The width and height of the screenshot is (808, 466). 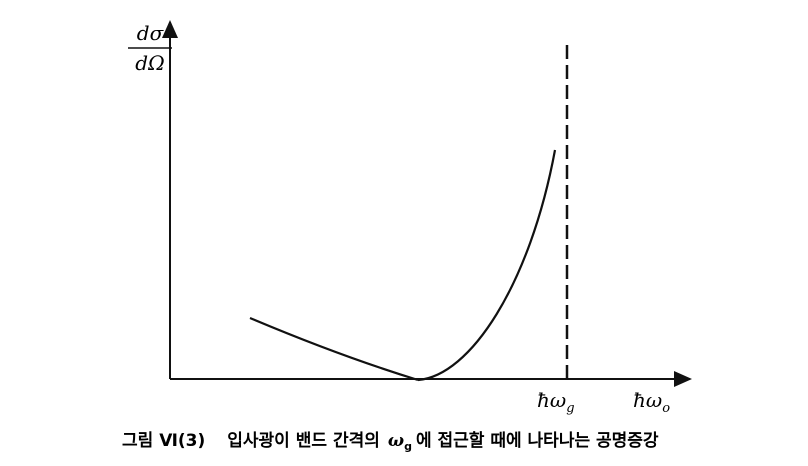 I want to click on x-marker-label: ħωg, so click(x=556, y=402).